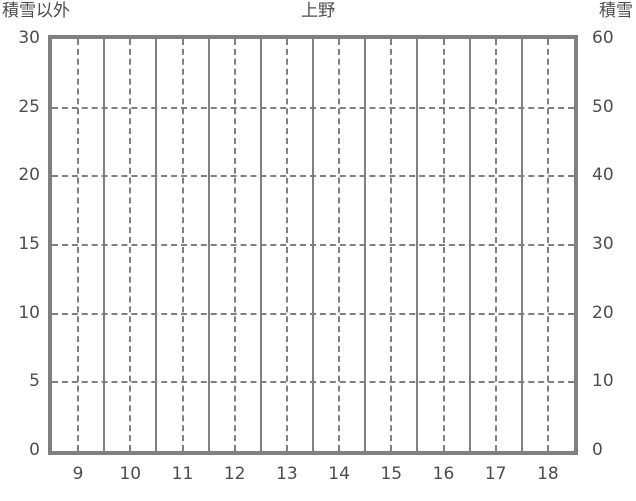 The height and width of the screenshot is (501, 636). Describe the element at coordinates (130, 474) in the screenshot. I see `x-axis-tick-label: 10` at that location.